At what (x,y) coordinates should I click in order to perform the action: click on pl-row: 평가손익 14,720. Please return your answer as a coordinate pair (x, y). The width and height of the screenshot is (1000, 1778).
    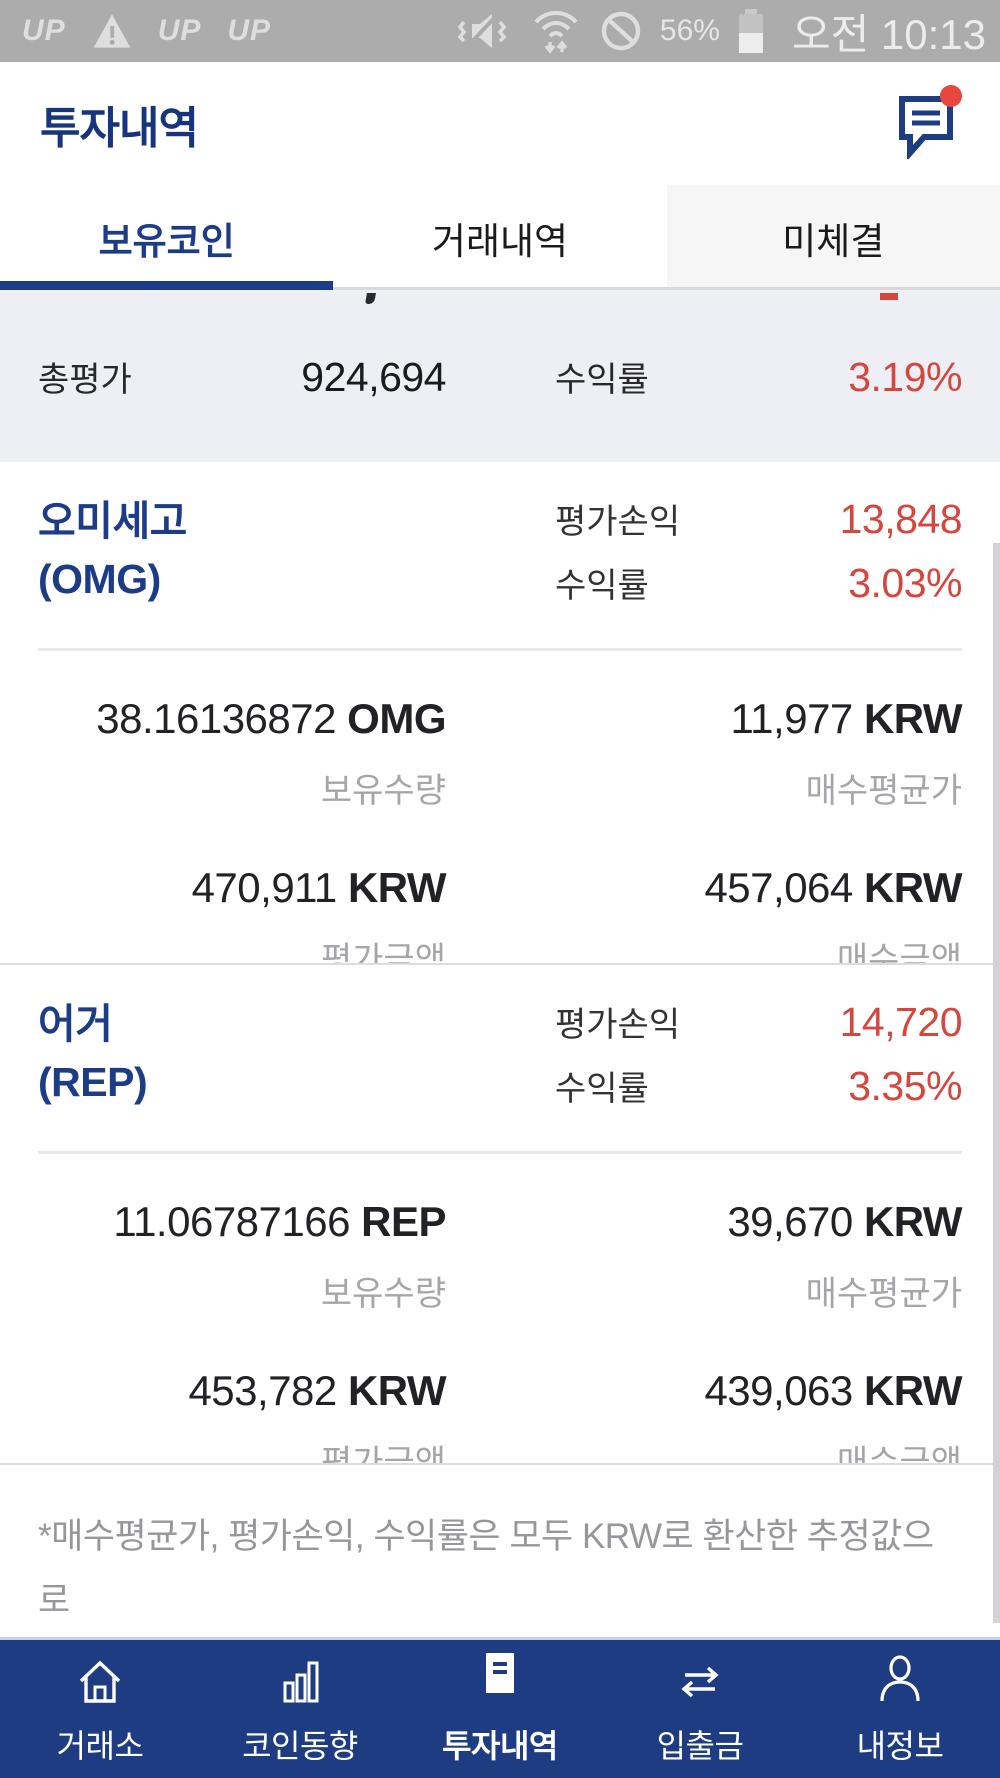
    Looking at the image, I should click on (759, 1029).